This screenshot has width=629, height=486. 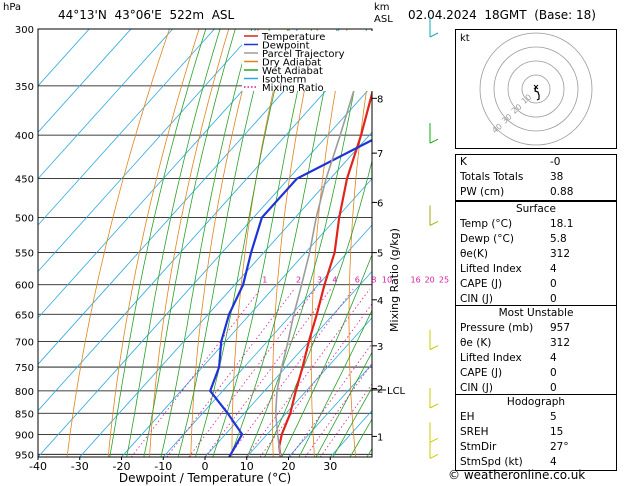 What do you see at coordinates (80, 466) in the screenshot?
I see `x-tick-label: -30` at bounding box center [80, 466].